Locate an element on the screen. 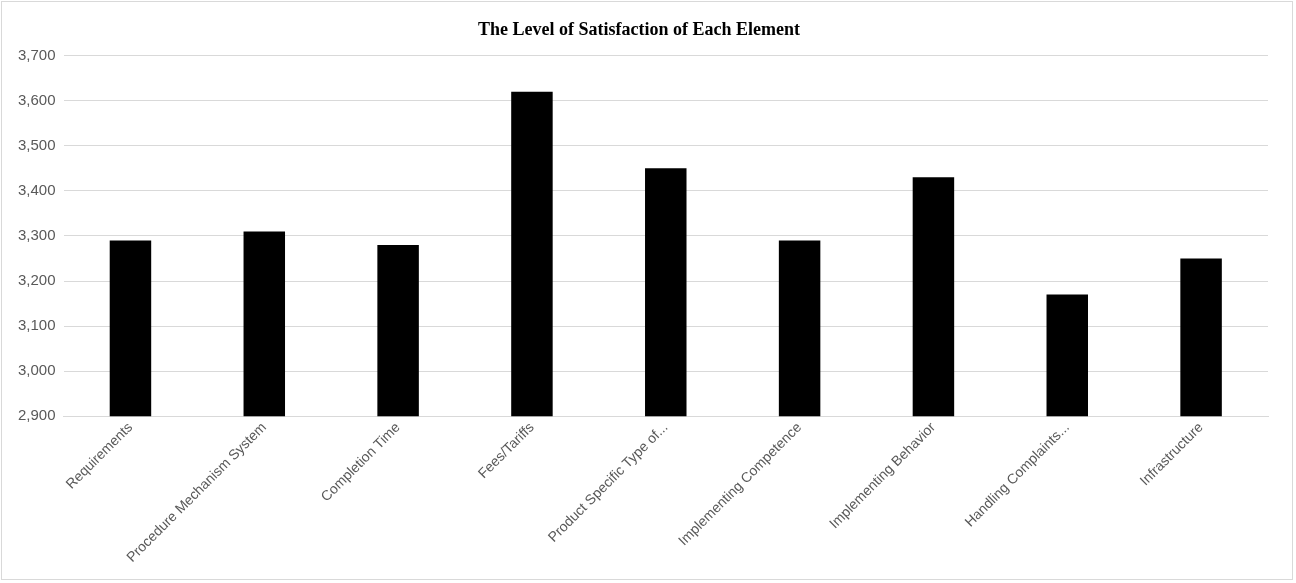 This screenshot has height=583, width=1296. y-tick-label: 3,100 is located at coordinates (36, 325).